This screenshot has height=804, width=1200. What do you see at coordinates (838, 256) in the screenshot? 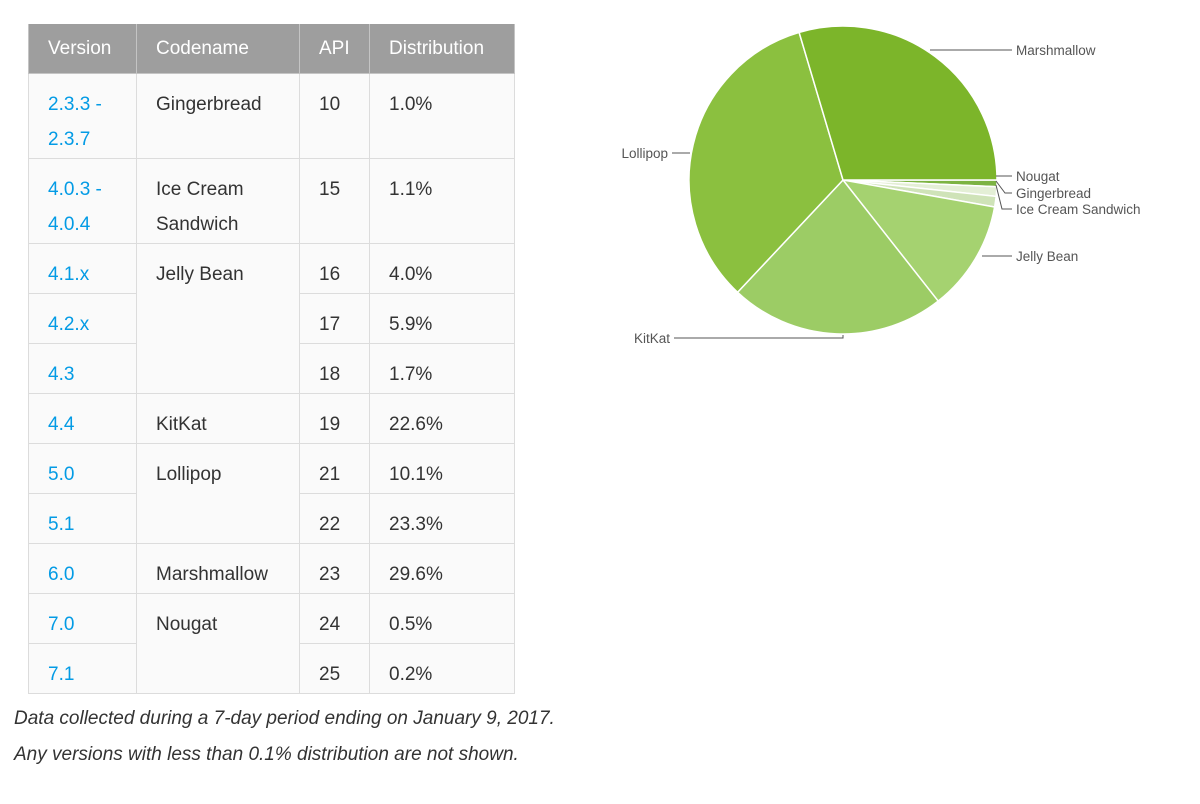
I see `pie-slice-kitkat` at bounding box center [838, 256].